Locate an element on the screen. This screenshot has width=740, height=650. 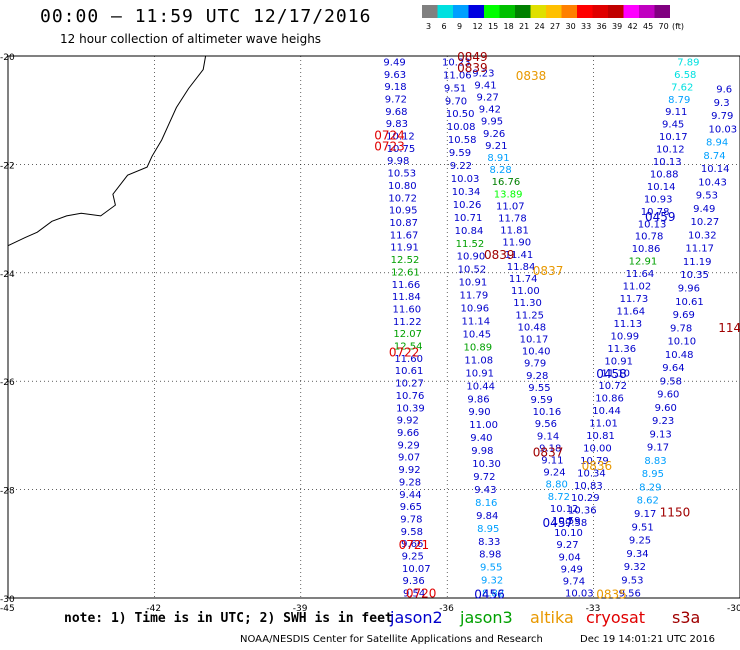
swh-value: 9.69 is located at coordinates (684, 315).